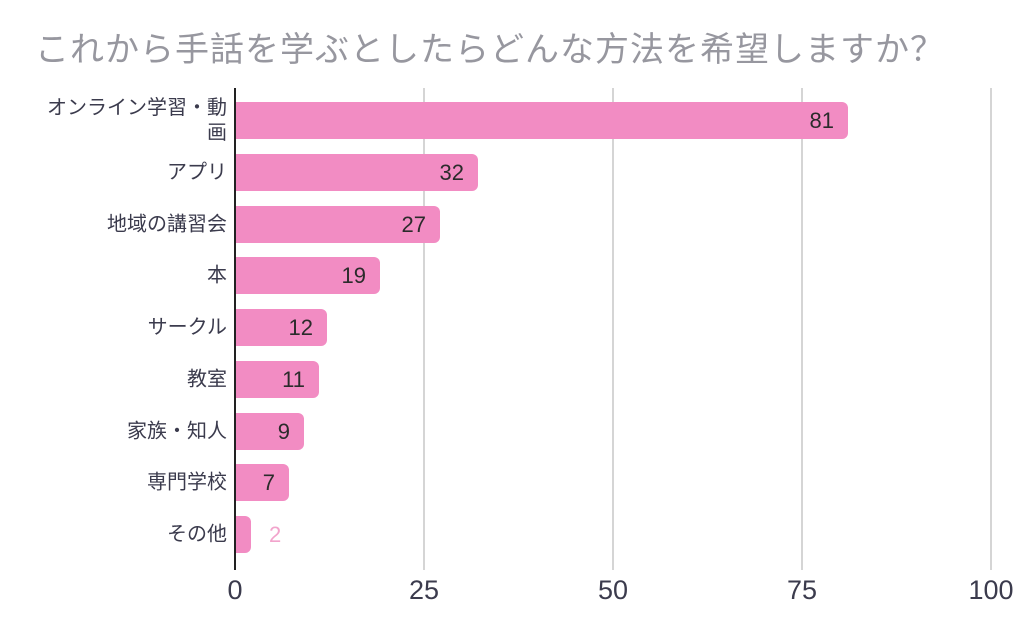 The image size is (1024, 633). I want to click on x-tick-label: 0, so click(235, 590).